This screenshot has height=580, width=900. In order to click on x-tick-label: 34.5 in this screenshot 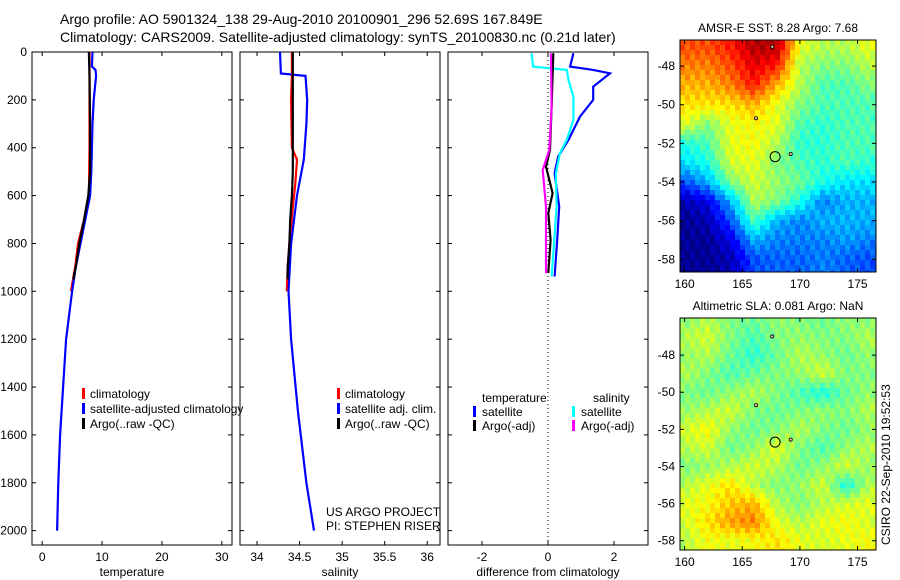, I will do `click(300, 557)`.